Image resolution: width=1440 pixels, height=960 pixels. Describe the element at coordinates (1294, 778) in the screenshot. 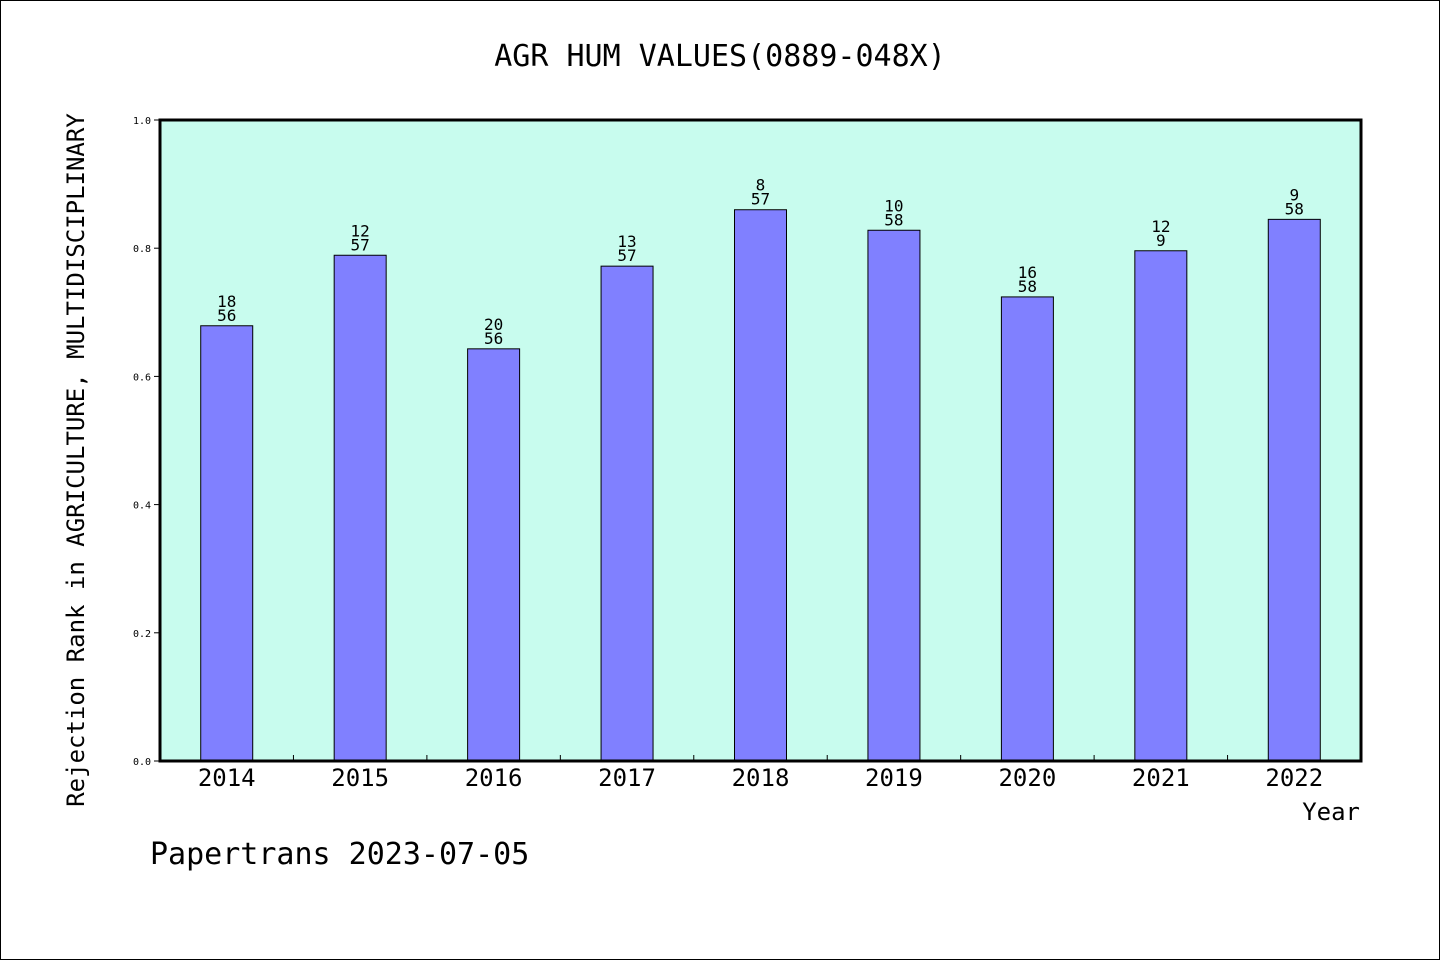

I see `x-tick-label: 2022` at that location.